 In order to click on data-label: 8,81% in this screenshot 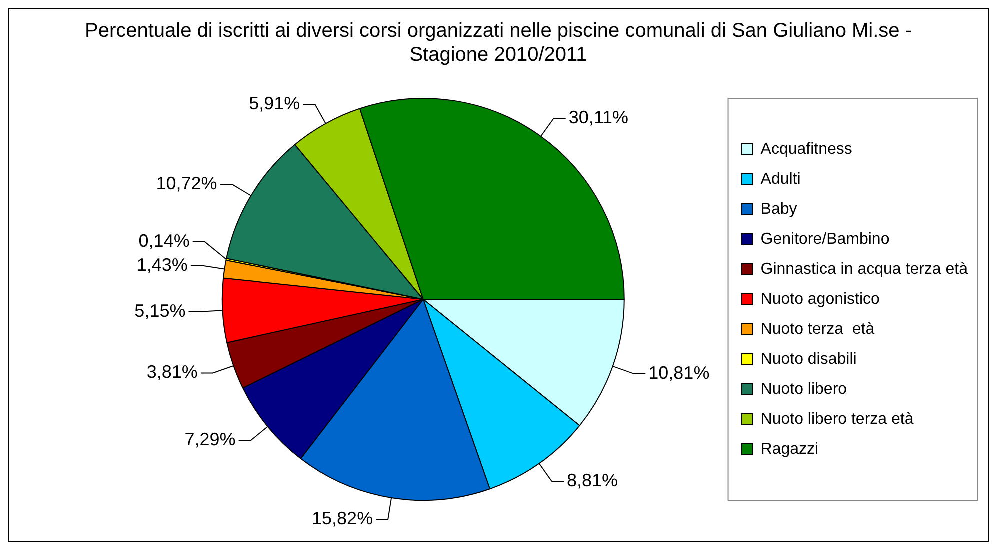, I will do `click(592, 480)`.